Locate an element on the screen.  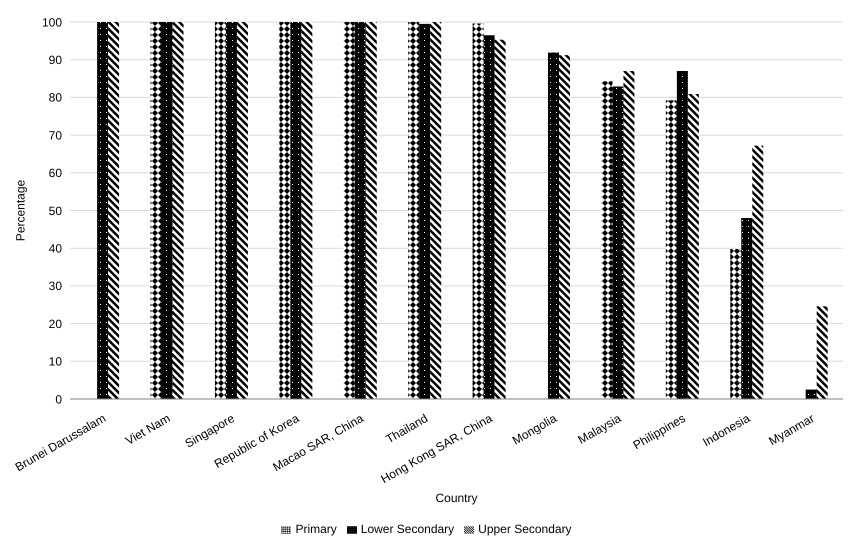
y-tick-label: 0 is located at coordinates (58, 399).